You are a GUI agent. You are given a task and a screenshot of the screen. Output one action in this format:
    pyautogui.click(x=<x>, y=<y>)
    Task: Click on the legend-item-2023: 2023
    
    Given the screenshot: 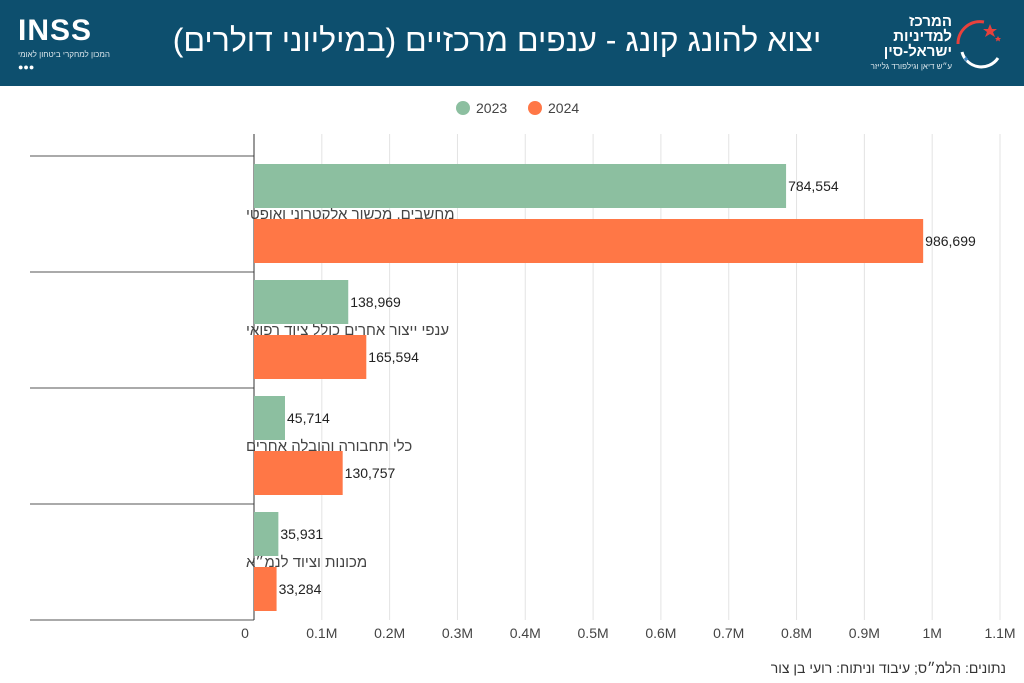 What is the action you would take?
    pyautogui.click(x=481, y=108)
    